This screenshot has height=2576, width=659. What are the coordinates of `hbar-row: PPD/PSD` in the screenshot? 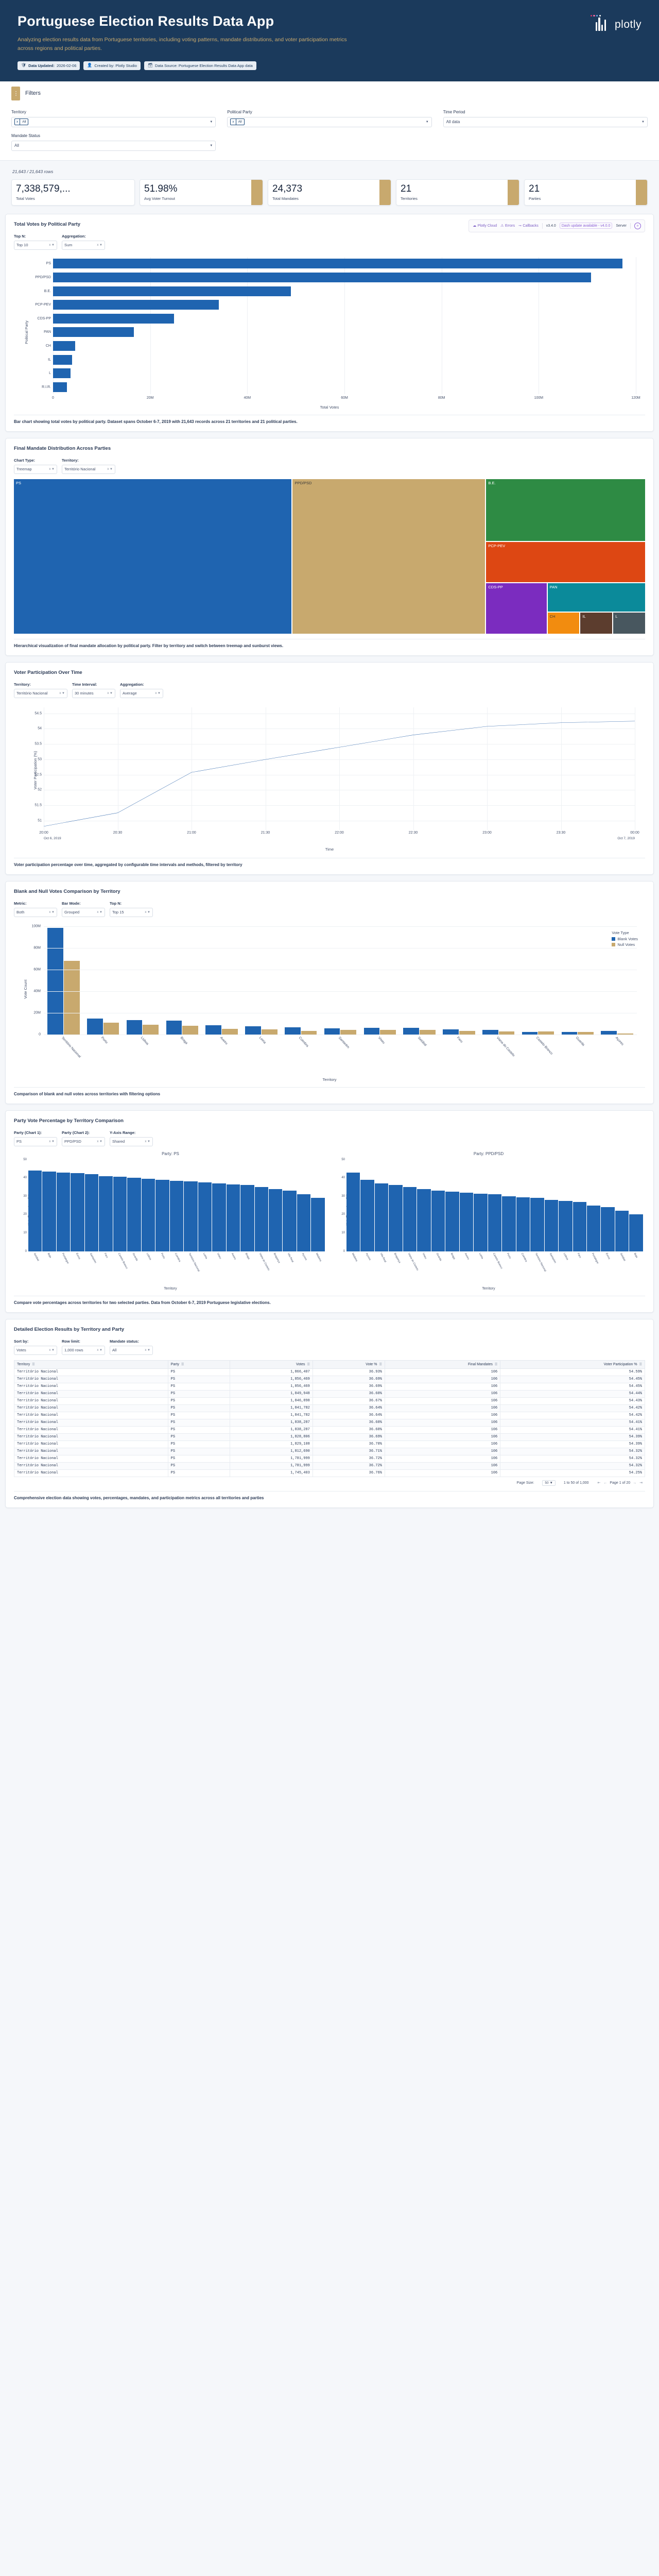 It's located at (335, 277).